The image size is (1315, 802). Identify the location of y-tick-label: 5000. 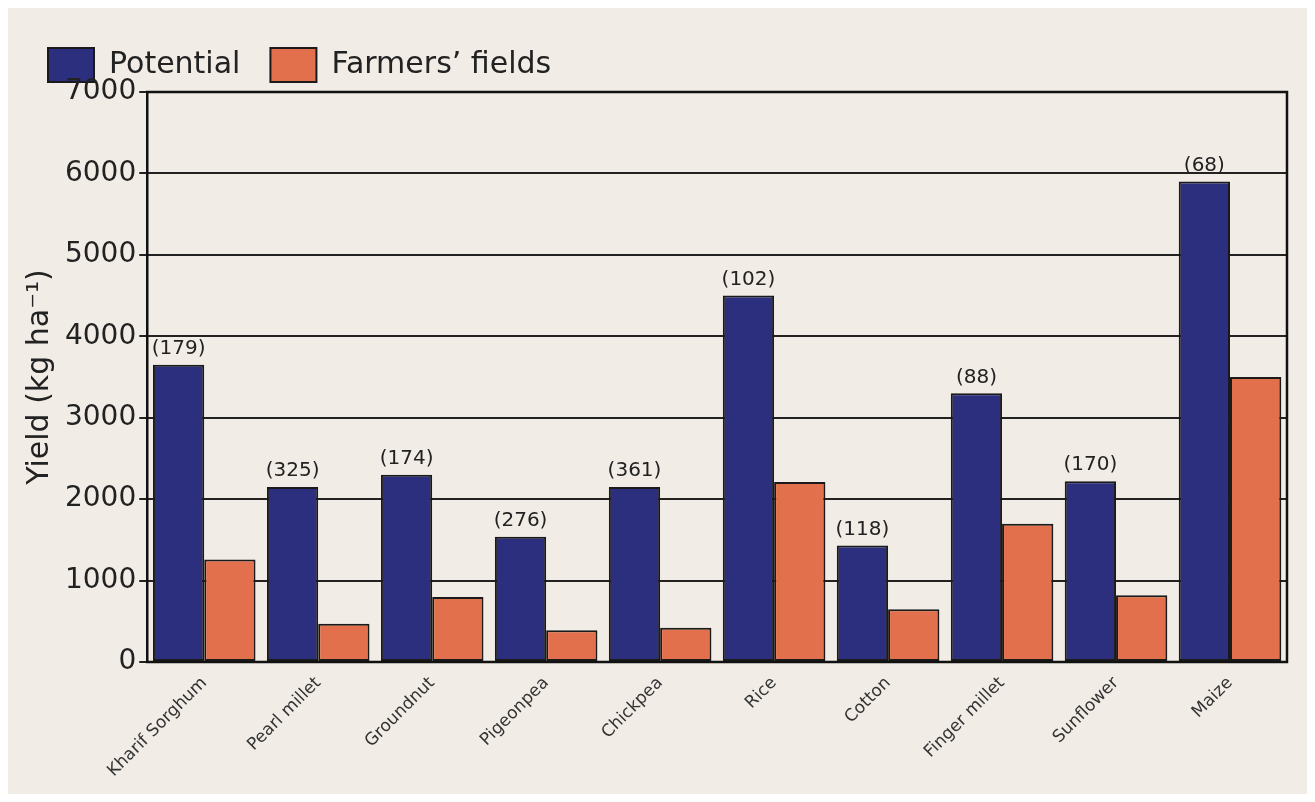
(100, 253).